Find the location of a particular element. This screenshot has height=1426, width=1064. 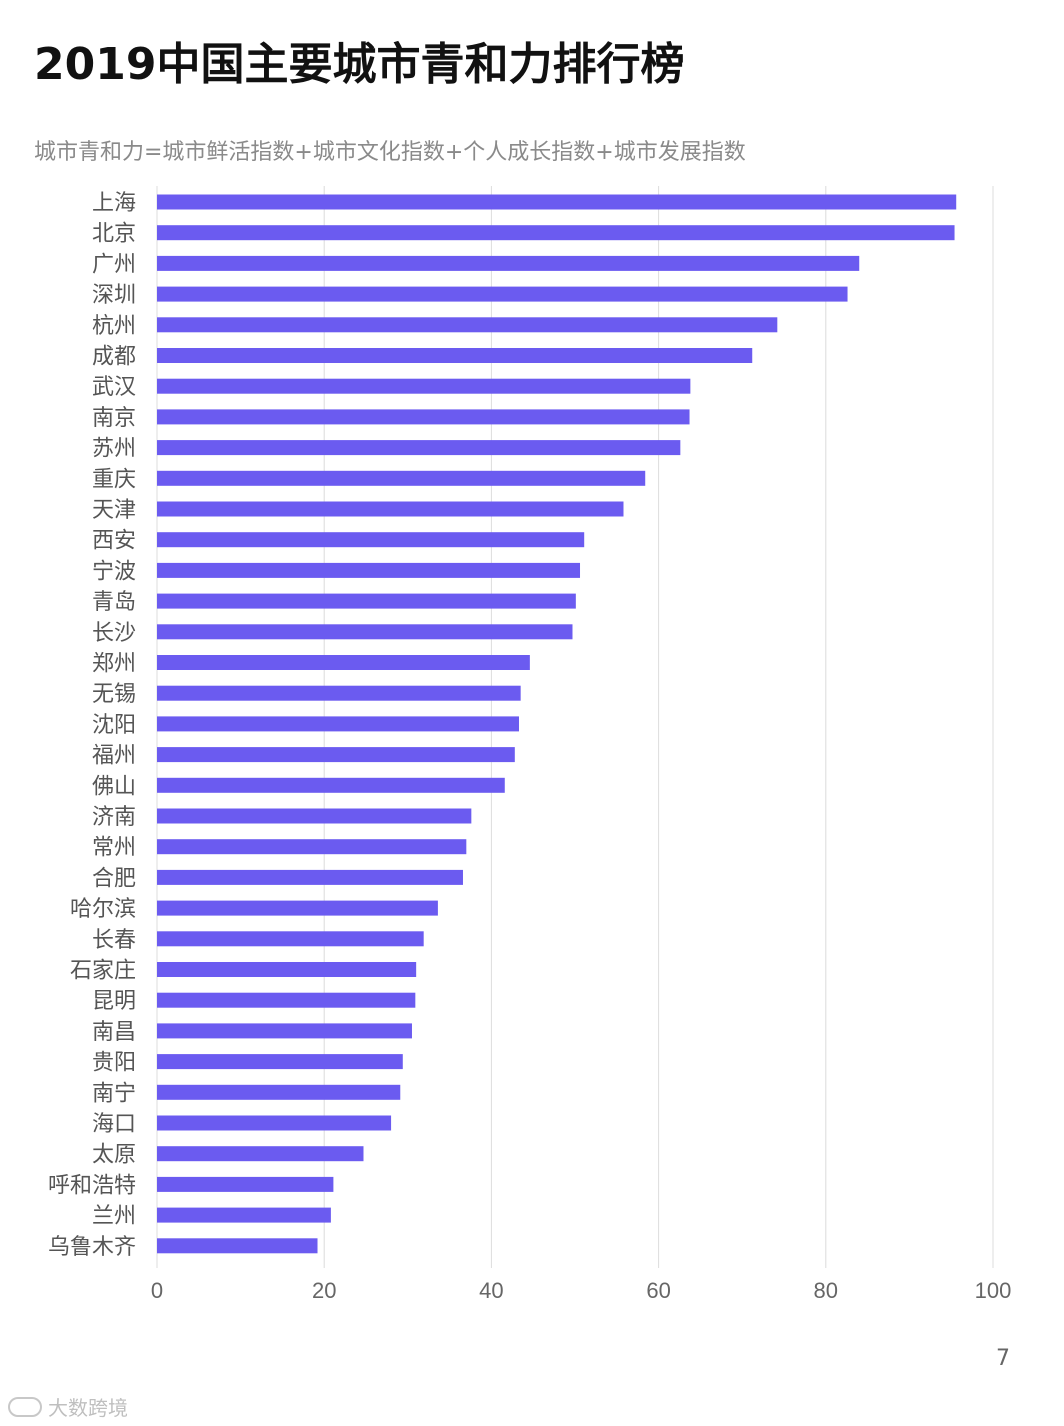

category-label: 宁波 is located at coordinates (114, 571).